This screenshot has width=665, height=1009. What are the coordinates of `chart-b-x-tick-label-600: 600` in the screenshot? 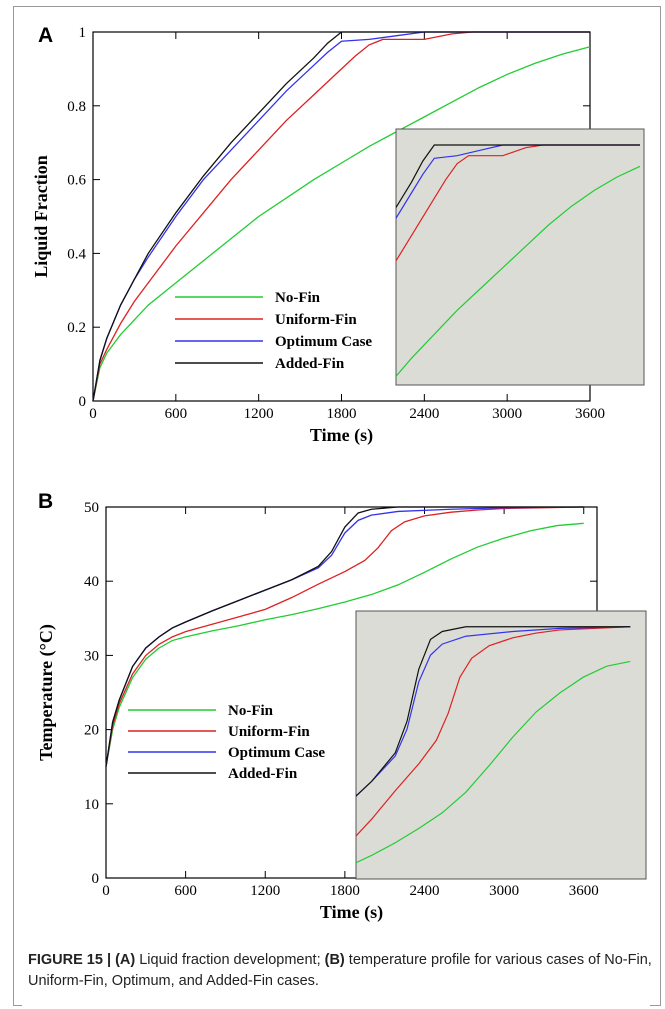 It's located at (185, 891).